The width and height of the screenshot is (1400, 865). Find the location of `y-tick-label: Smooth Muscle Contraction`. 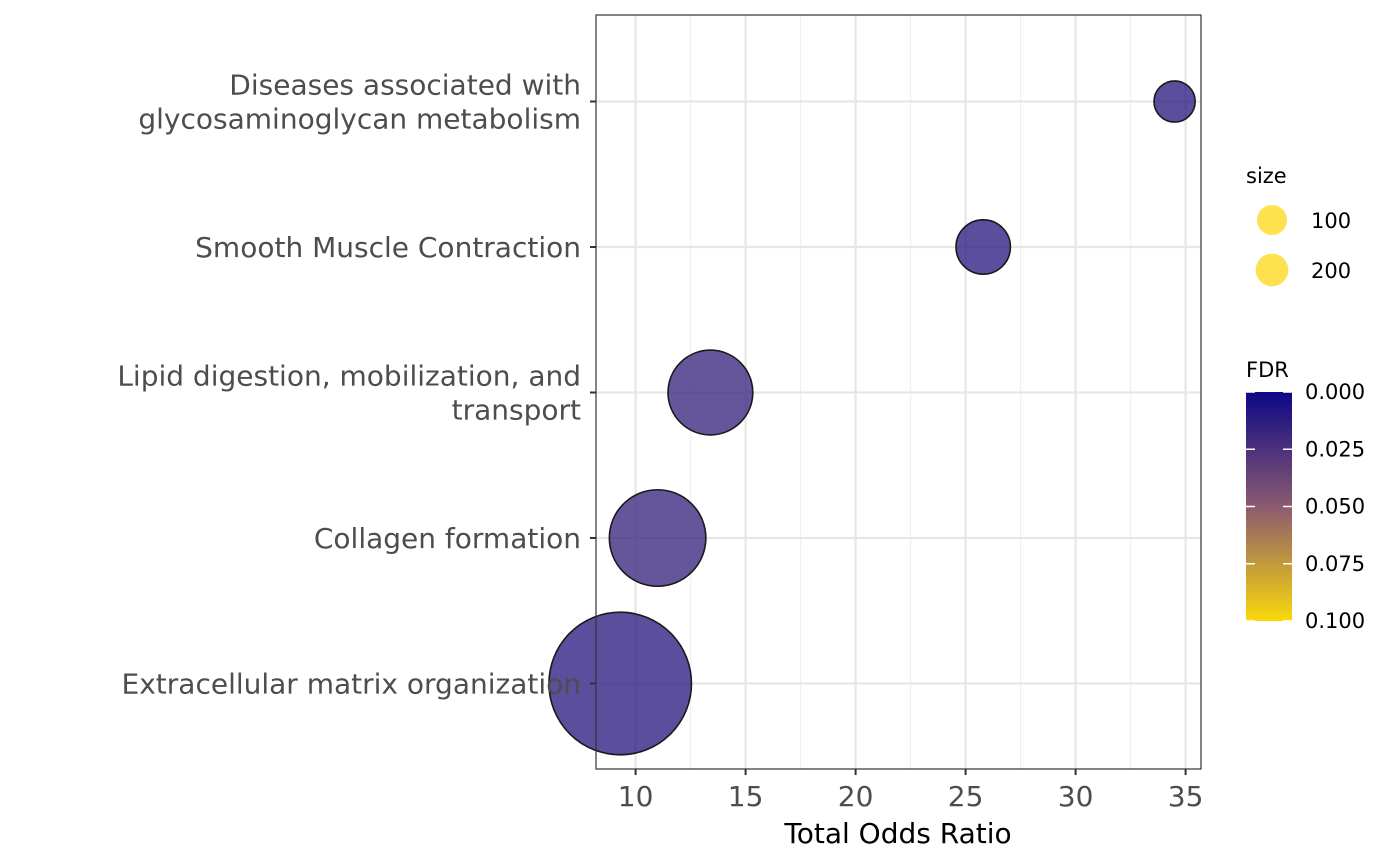

y-tick-label: Smooth Muscle Contraction is located at coordinates (388, 247).